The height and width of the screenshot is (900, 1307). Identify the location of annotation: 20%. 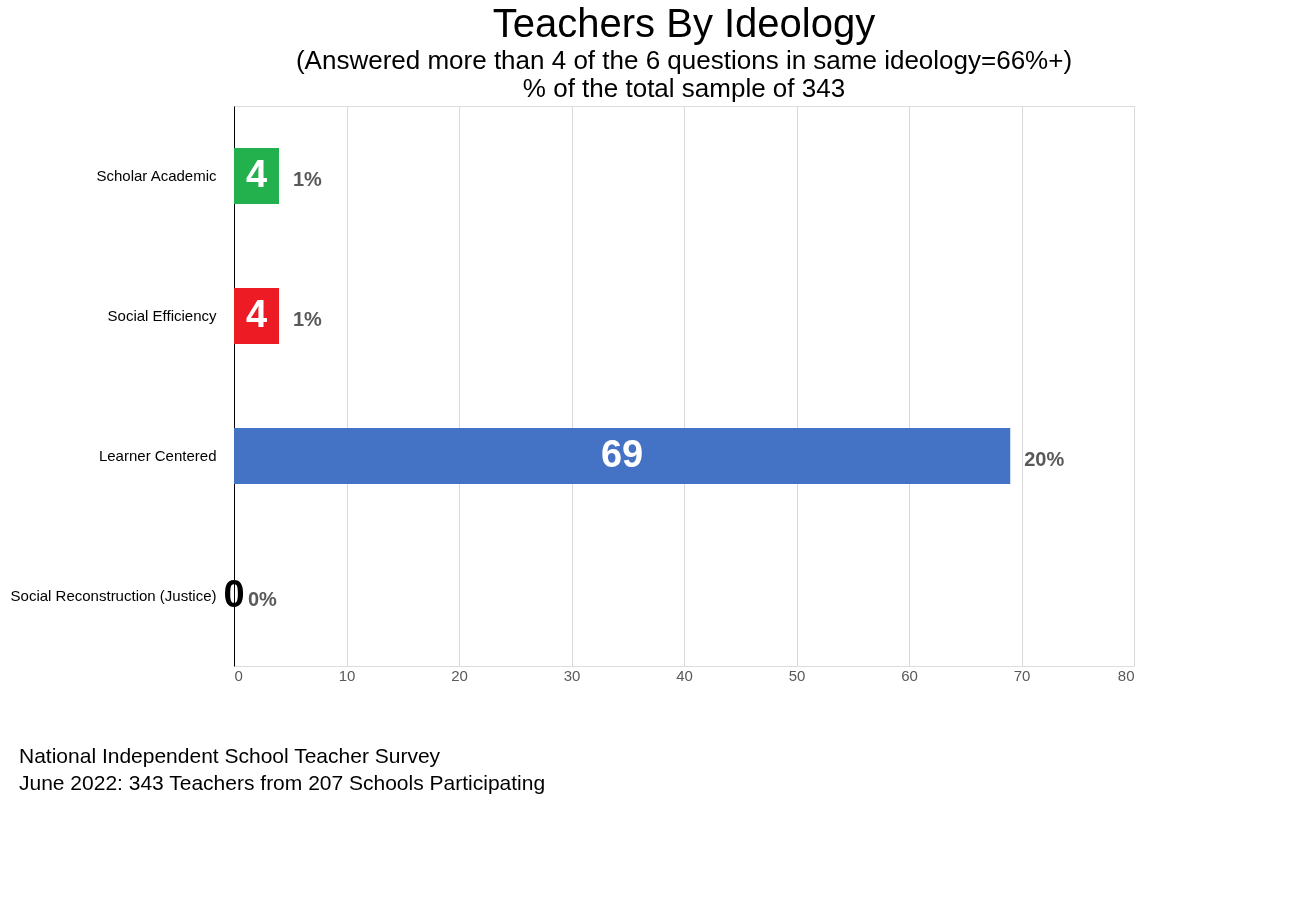
(1044, 459).